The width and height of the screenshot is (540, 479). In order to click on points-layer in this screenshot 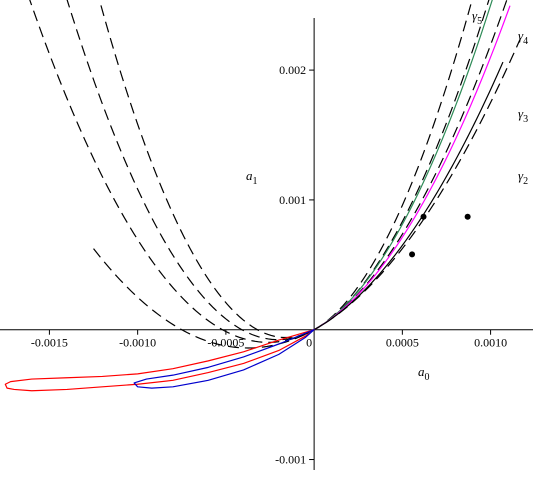, I will do `click(440, 235)`.